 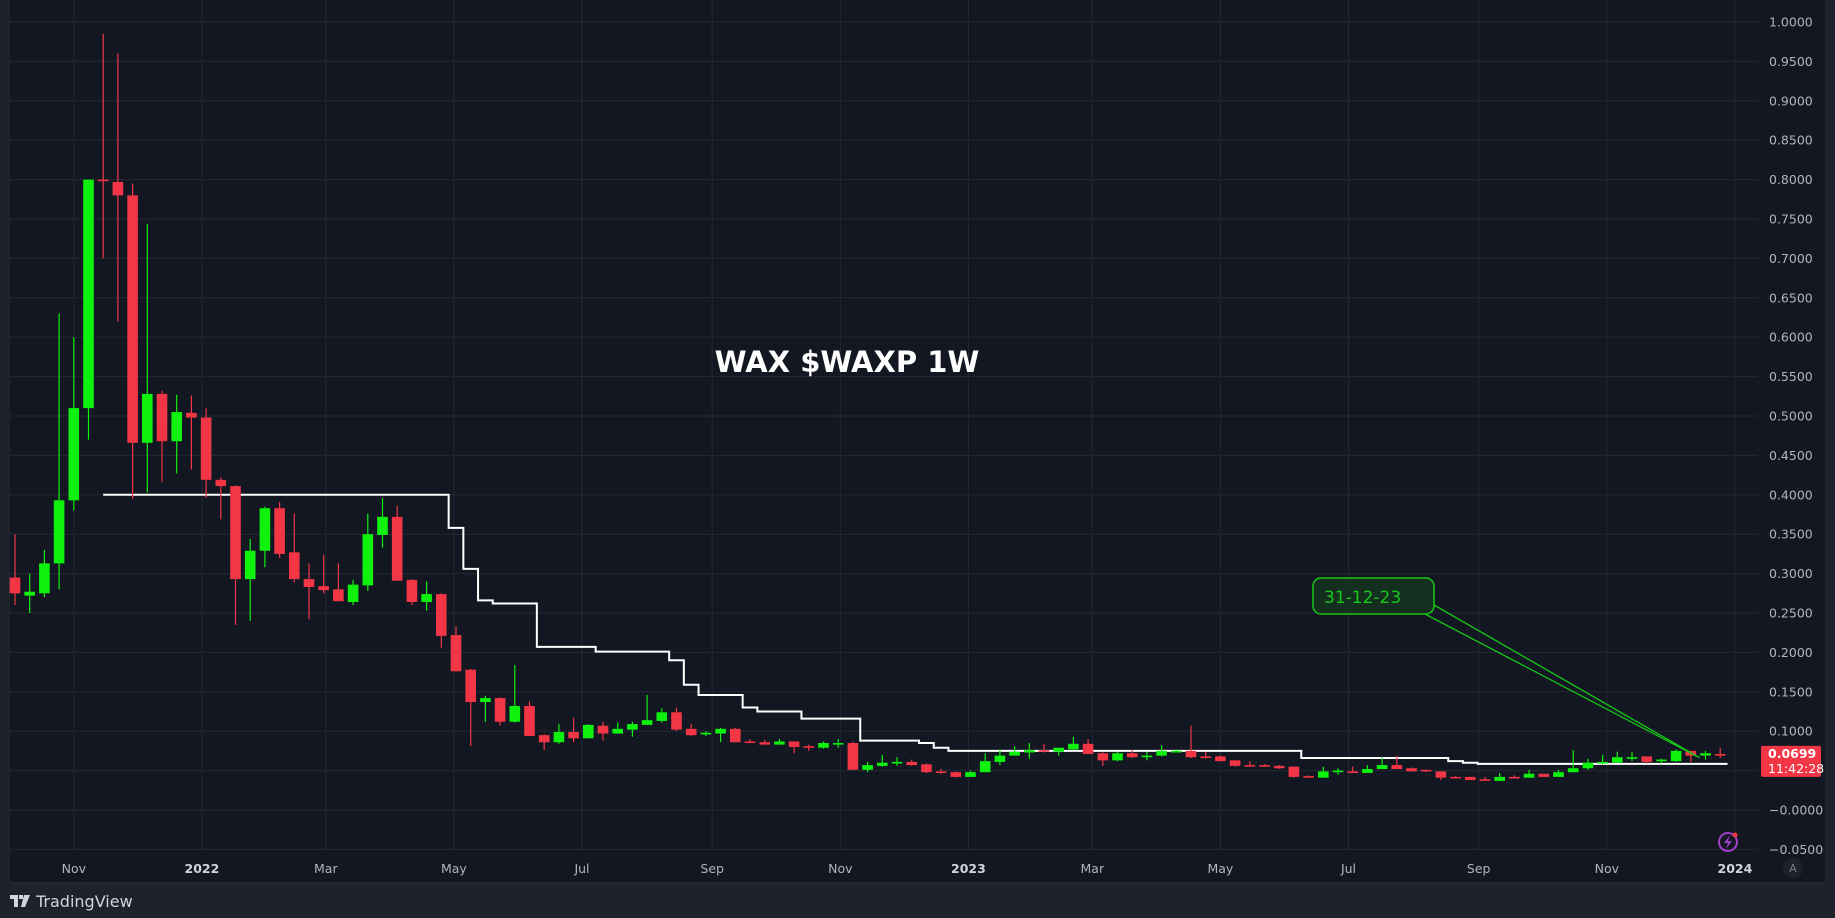 What do you see at coordinates (1728, 842) in the screenshot?
I see `lightning-icon` at bounding box center [1728, 842].